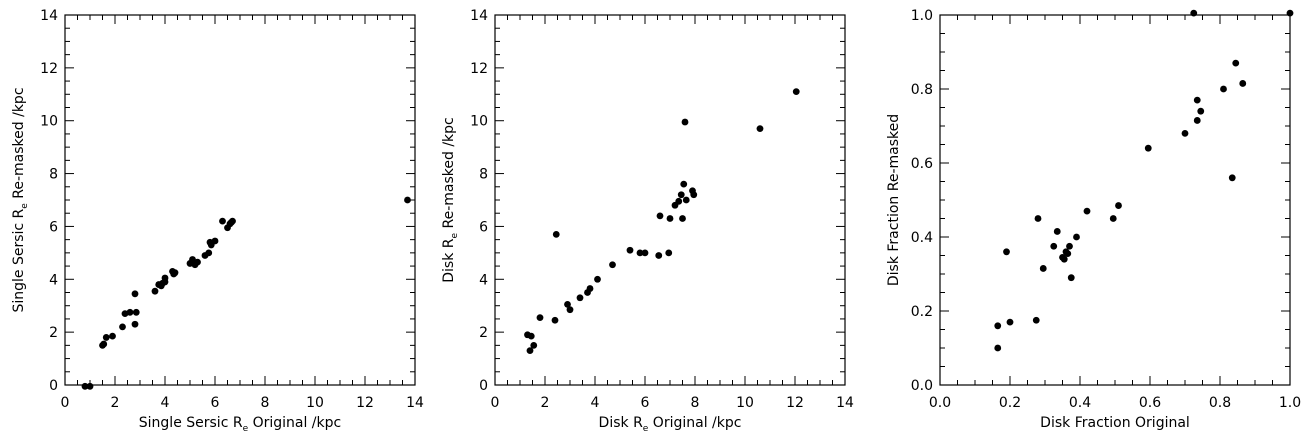 This screenshot has height=440, width=1302. I want to click on y-tick-label: 0.4, so click(922, 238).